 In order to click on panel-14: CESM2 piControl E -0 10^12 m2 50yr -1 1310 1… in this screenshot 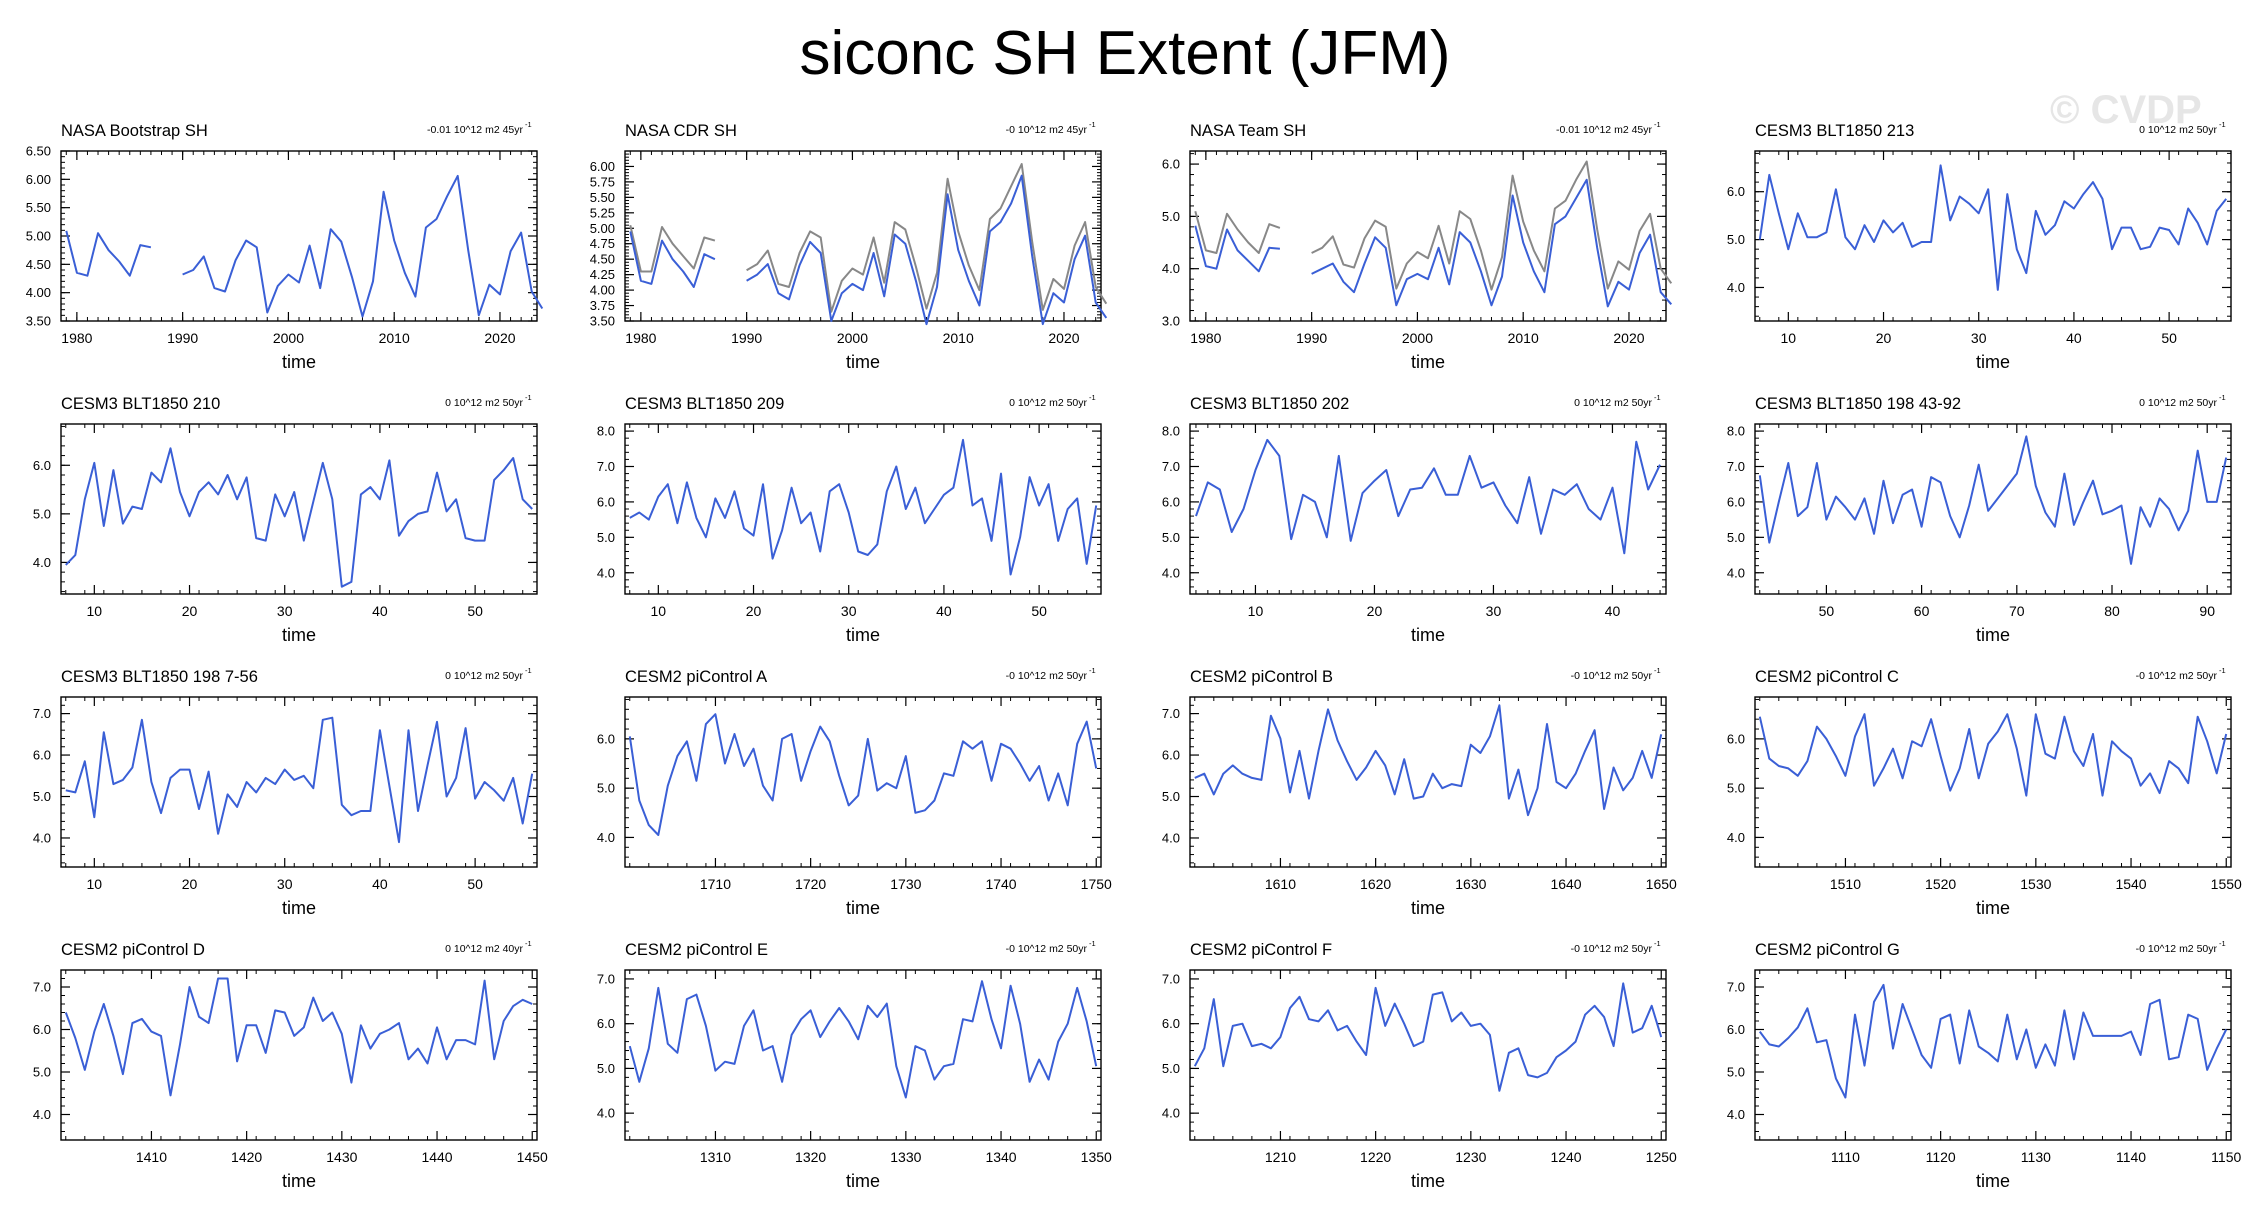, I will do `click(854, 1065)`.